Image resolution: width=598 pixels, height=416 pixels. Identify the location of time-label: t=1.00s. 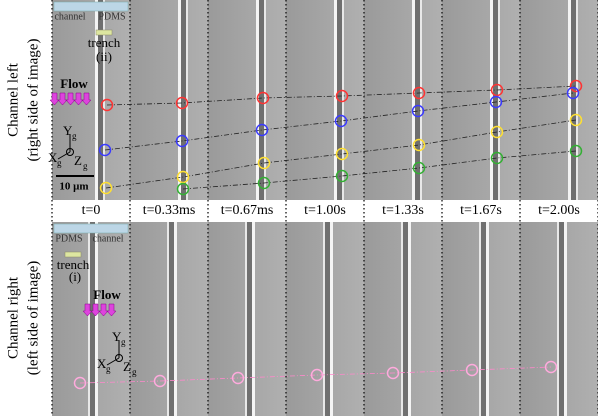
(325, 210).